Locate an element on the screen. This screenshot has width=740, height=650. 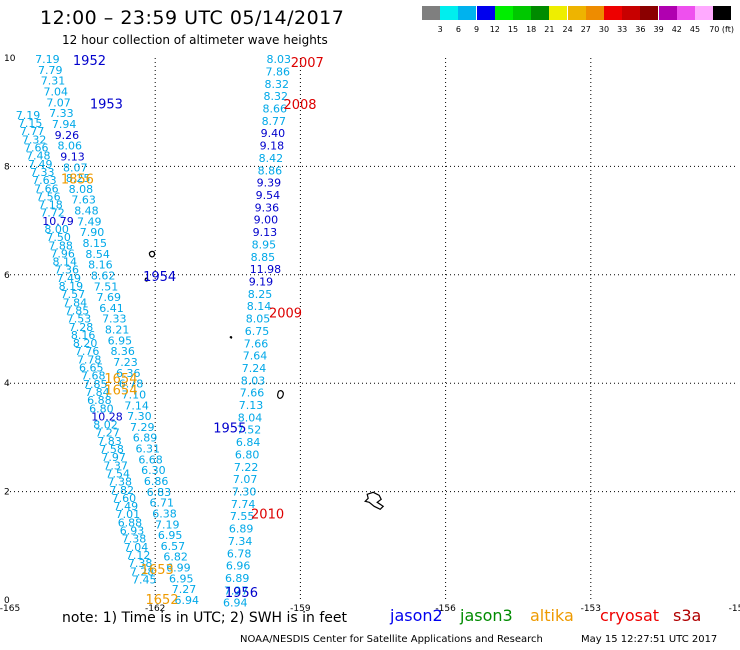
pass-time-label: 1955 is located at coordinates (229, 429).